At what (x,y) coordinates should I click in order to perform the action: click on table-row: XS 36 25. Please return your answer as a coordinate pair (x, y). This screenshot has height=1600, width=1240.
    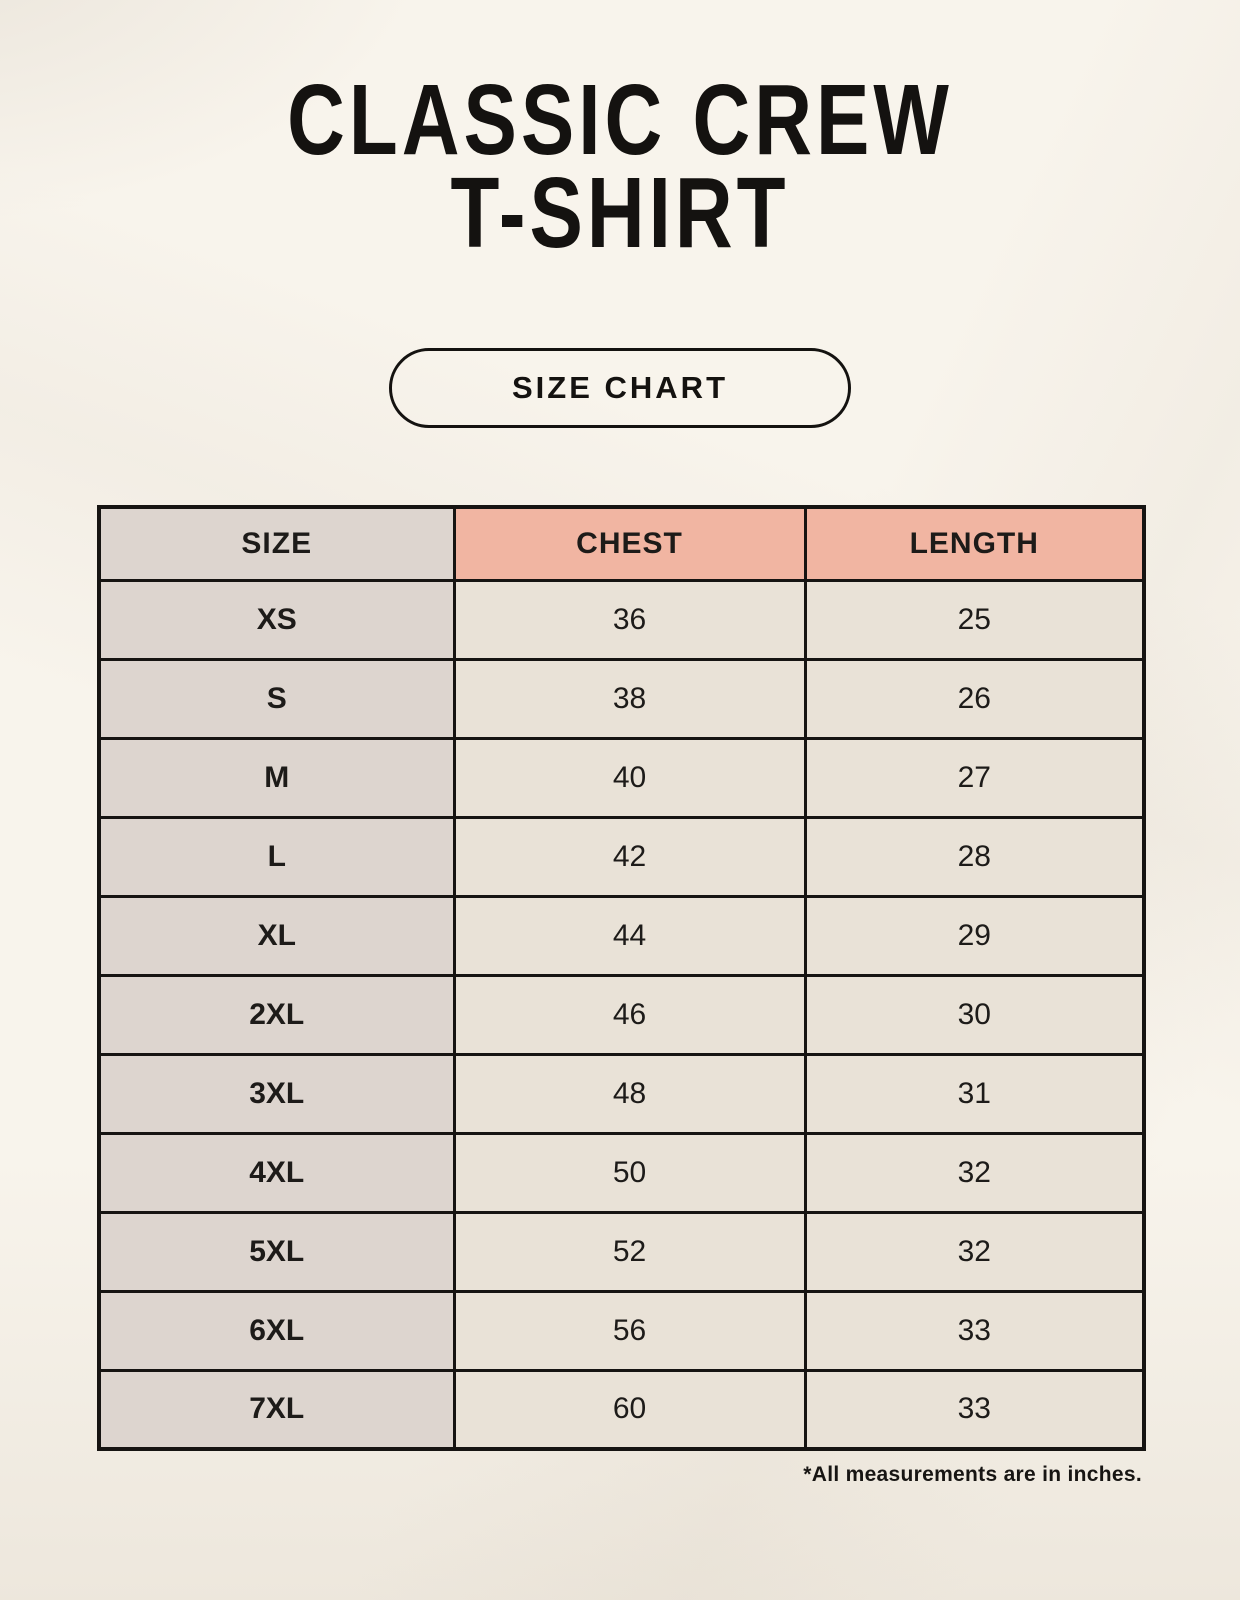
    Looking at the image, I should click on (621, 619).